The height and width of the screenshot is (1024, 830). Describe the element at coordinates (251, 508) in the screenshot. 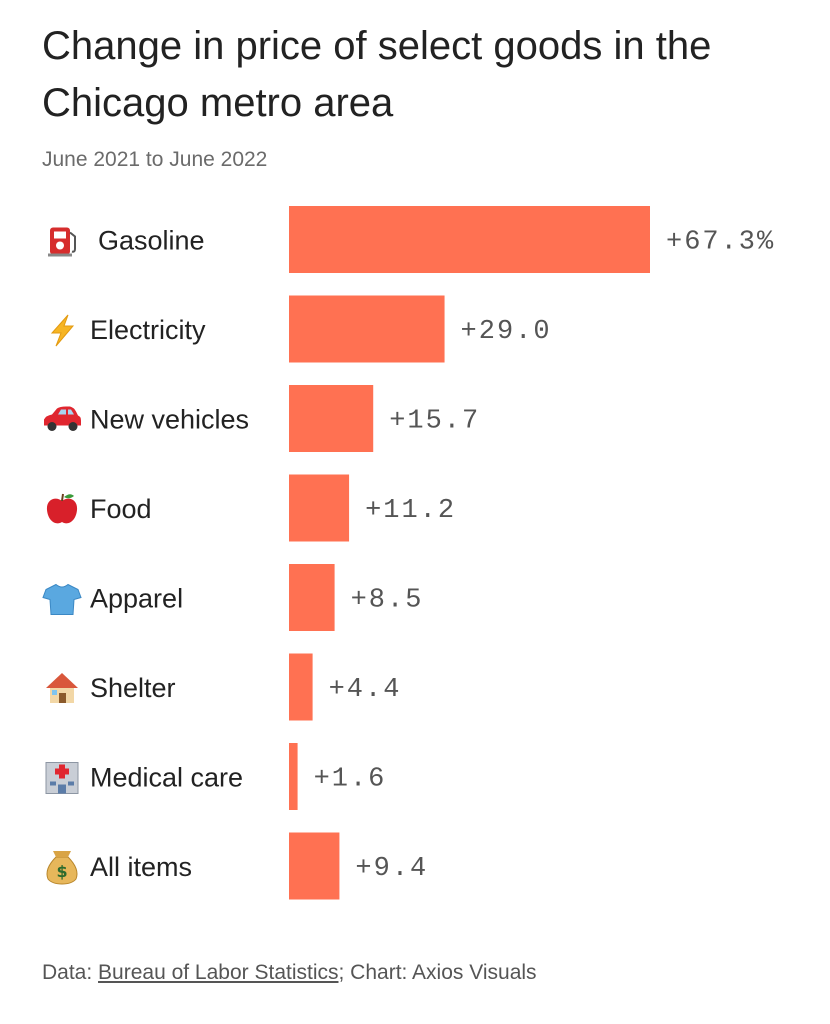

I see `chart-row: Food +11.2` at that location.